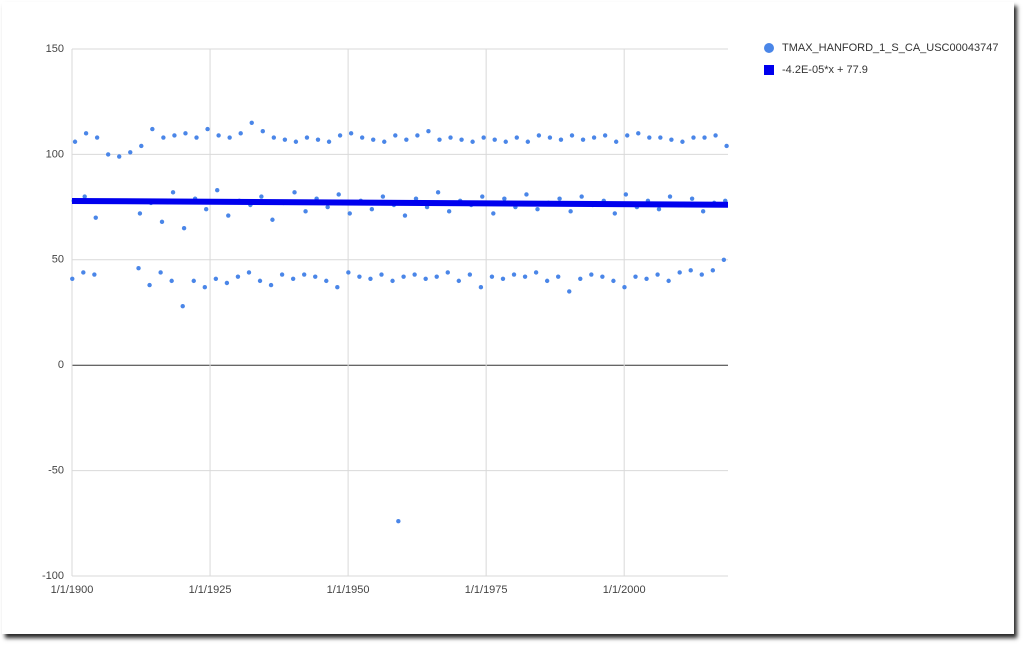 The image size is (1024, 645). What do you see at coordinates (55, 49) in the screenshot?
I see `y-tick-label: 150` at bounding box center [55, 49].